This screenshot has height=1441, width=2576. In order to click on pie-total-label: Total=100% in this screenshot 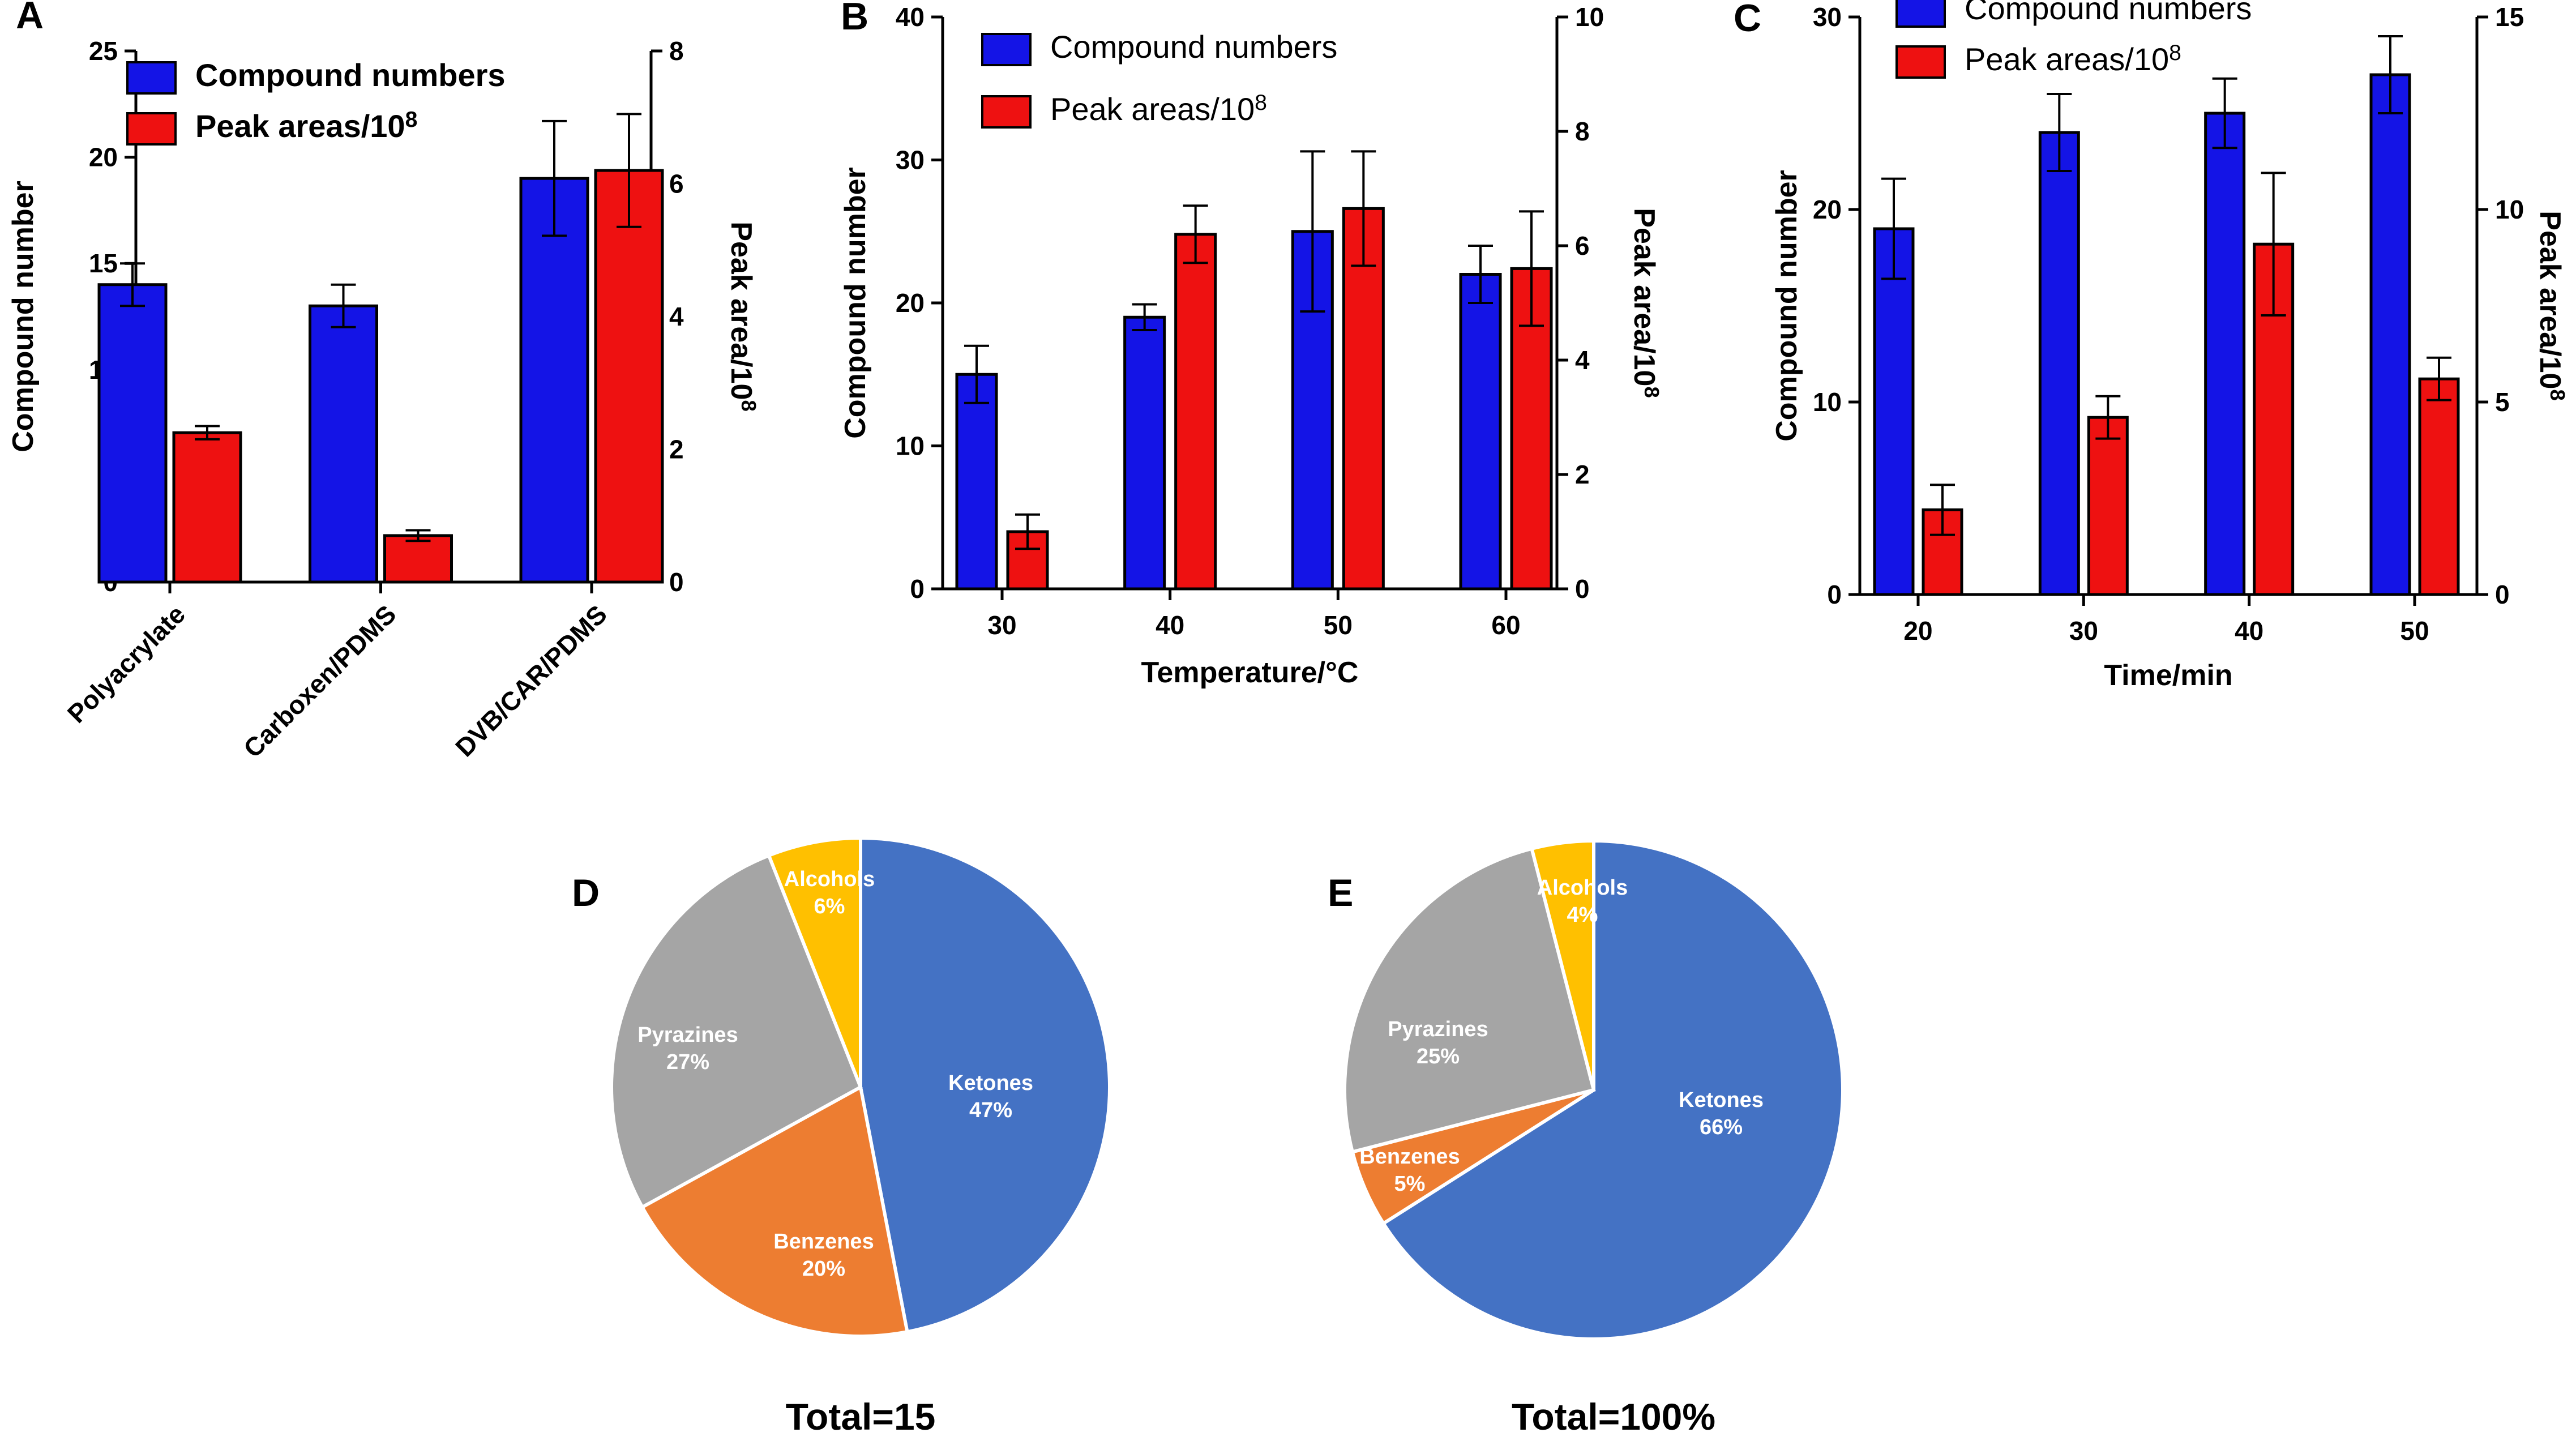, I will do `click(1613, 1417)`.